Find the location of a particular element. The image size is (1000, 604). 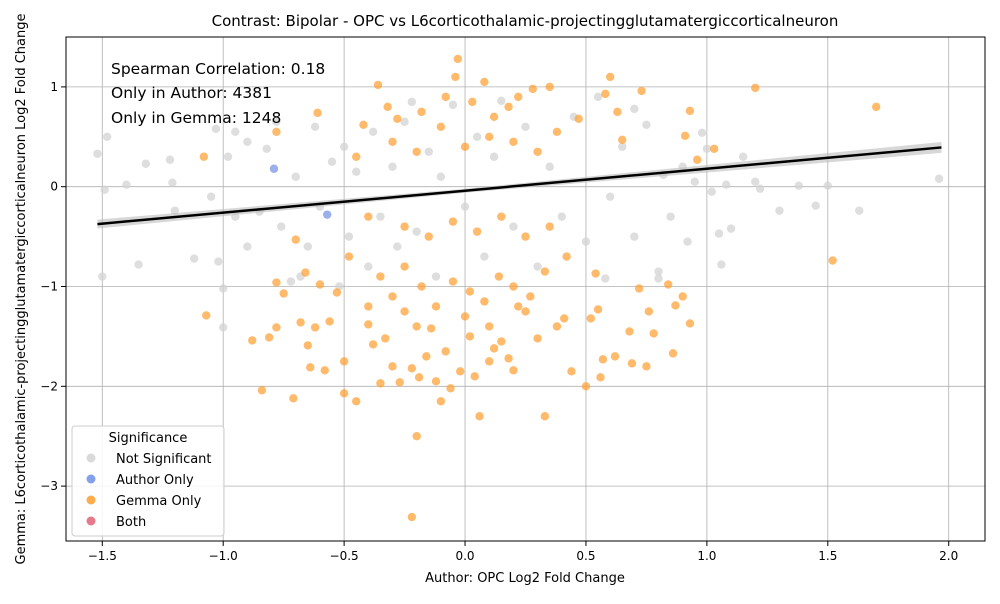

y-tick-label: 0 is located at coordinates (54, 187).